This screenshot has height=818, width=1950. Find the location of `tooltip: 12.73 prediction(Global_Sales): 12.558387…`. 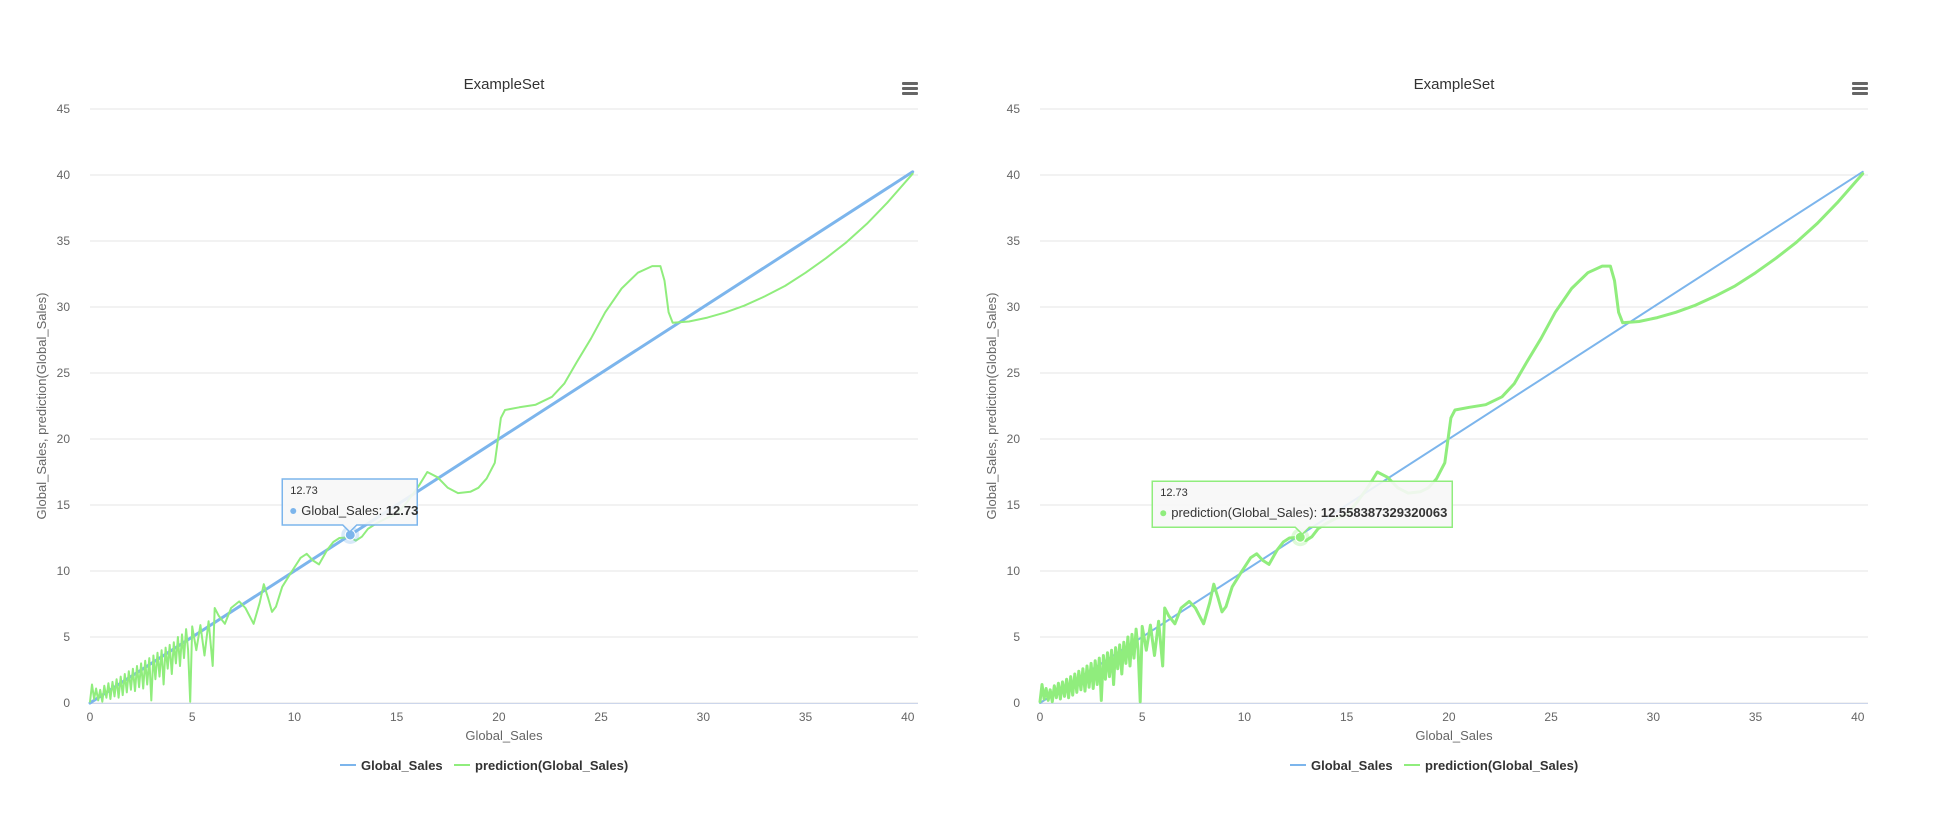

tooltip: 12.73 prediction(Global_Sales): 12.558387… is located at coordinates (1302, 508).